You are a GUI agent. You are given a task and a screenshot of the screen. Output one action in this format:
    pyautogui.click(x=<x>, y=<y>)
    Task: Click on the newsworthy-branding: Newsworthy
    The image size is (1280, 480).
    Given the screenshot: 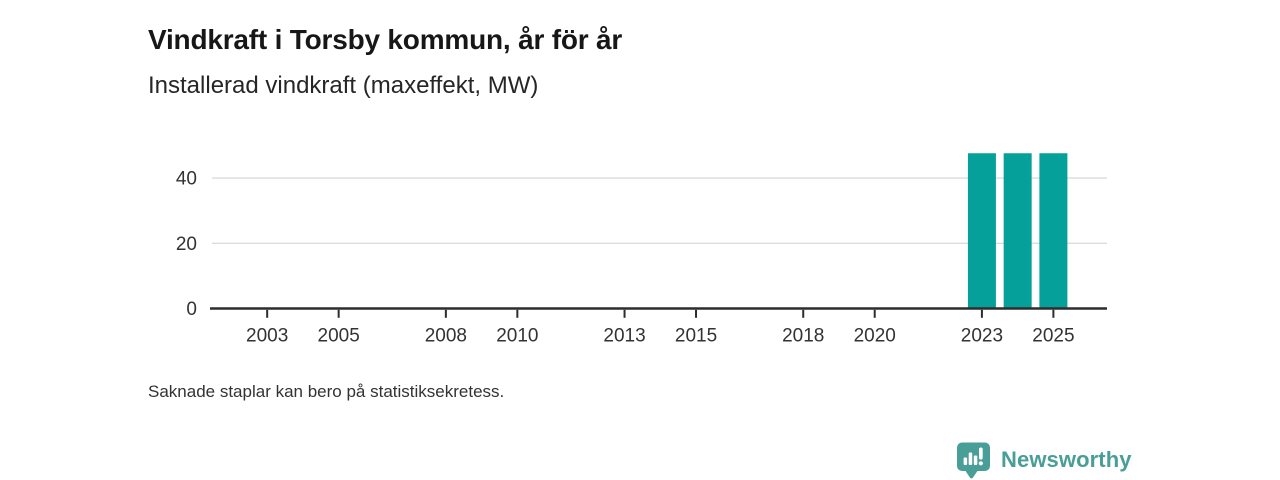 What is the action you would take?
    pyautogui.click(x=1043, y=460)
    